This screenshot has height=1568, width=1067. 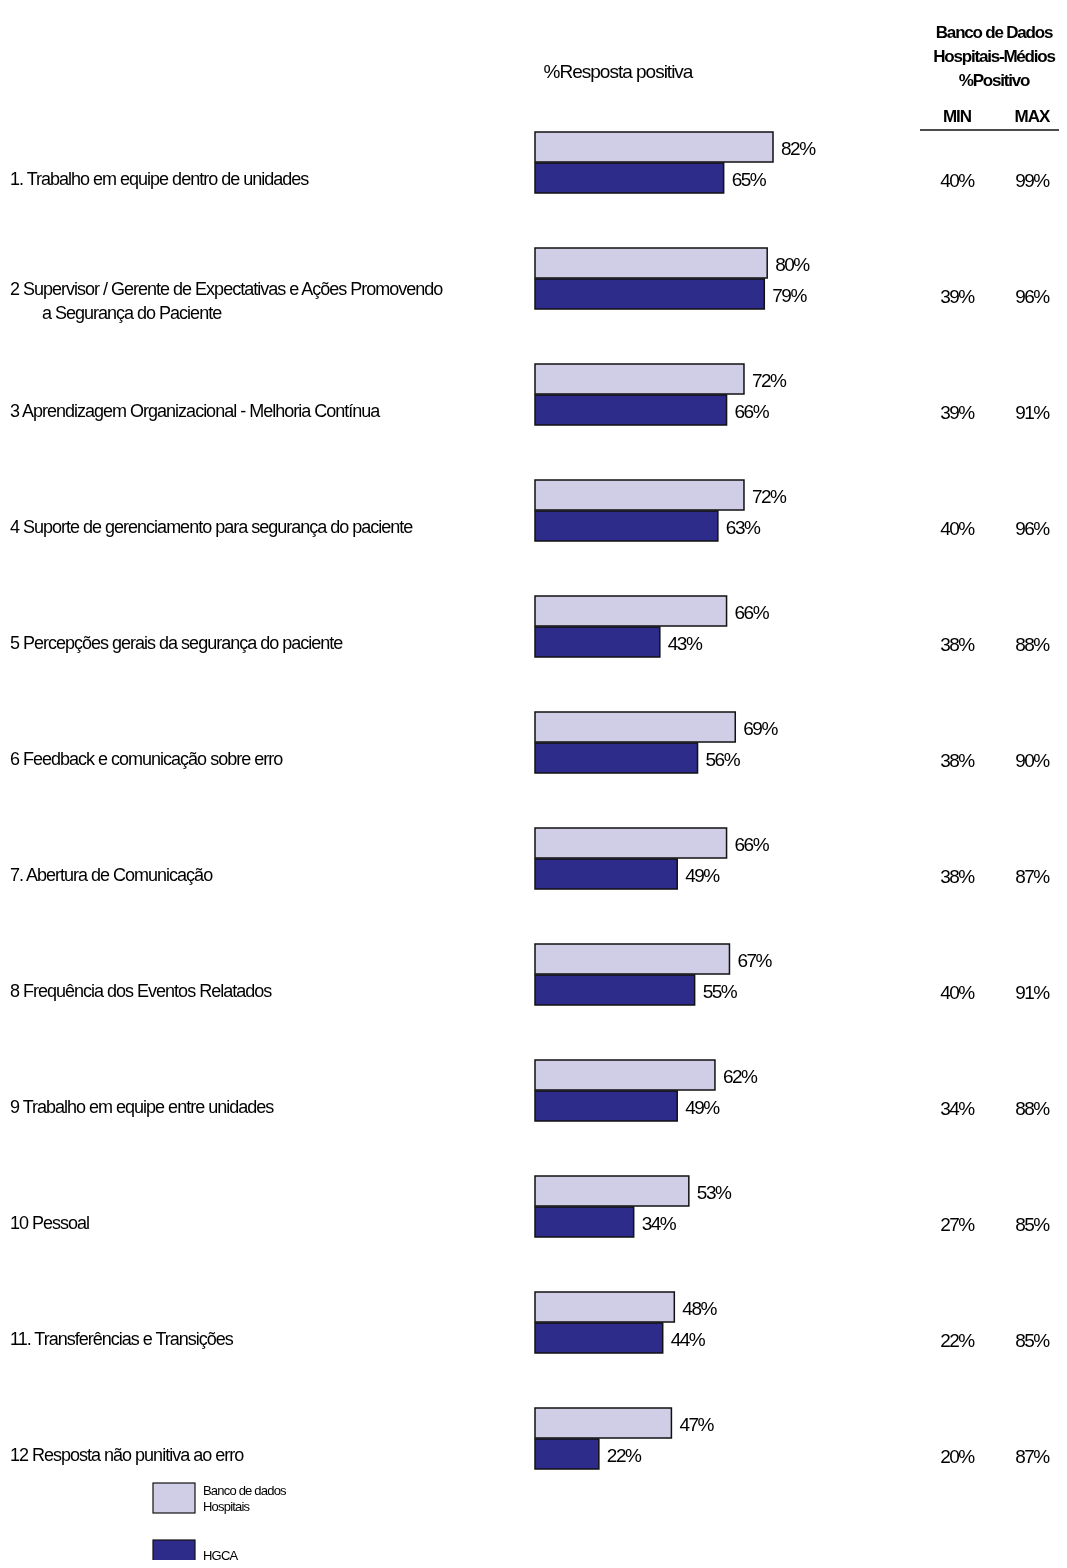 I want to click on y-tick-label: 6 Feedback e comunicação sobre erro, so click(x=147, y=759).